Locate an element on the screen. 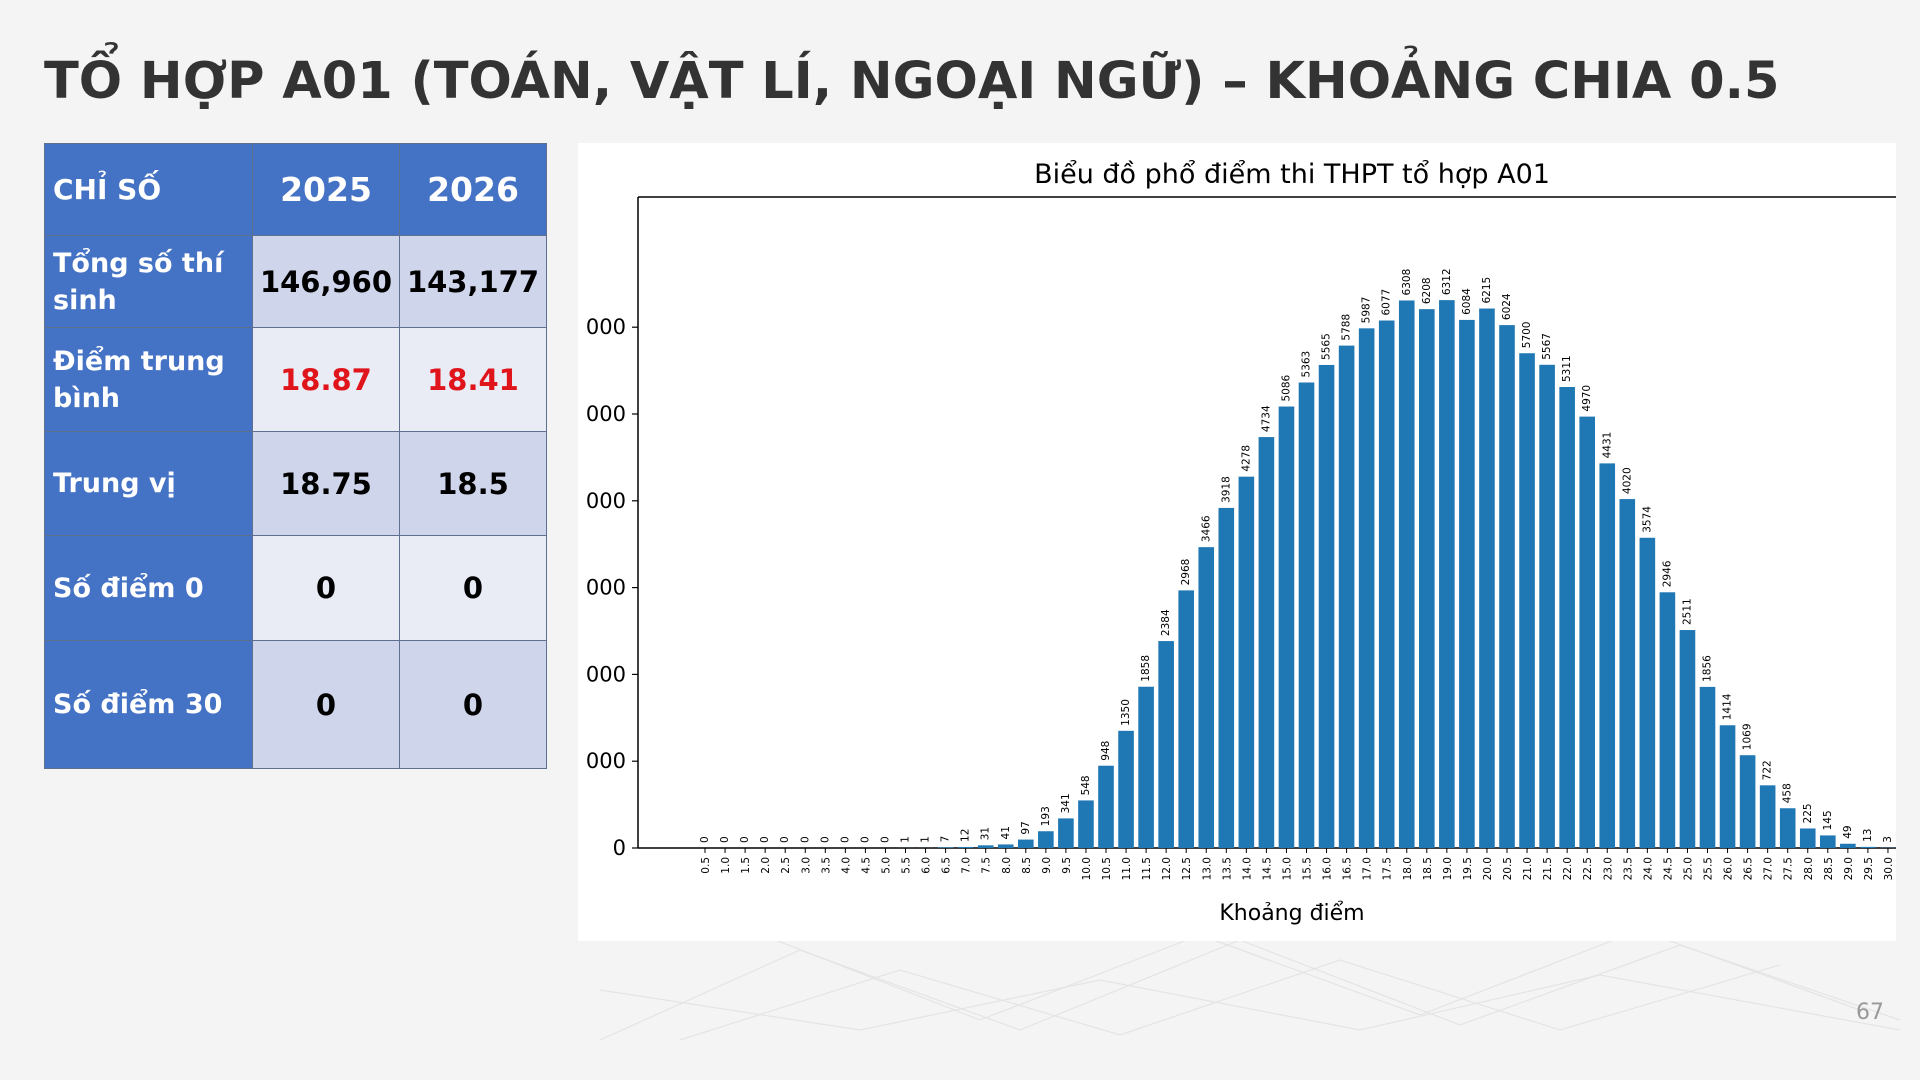  x-tick-label: 28.5 is located at coordinates (1829, 868).